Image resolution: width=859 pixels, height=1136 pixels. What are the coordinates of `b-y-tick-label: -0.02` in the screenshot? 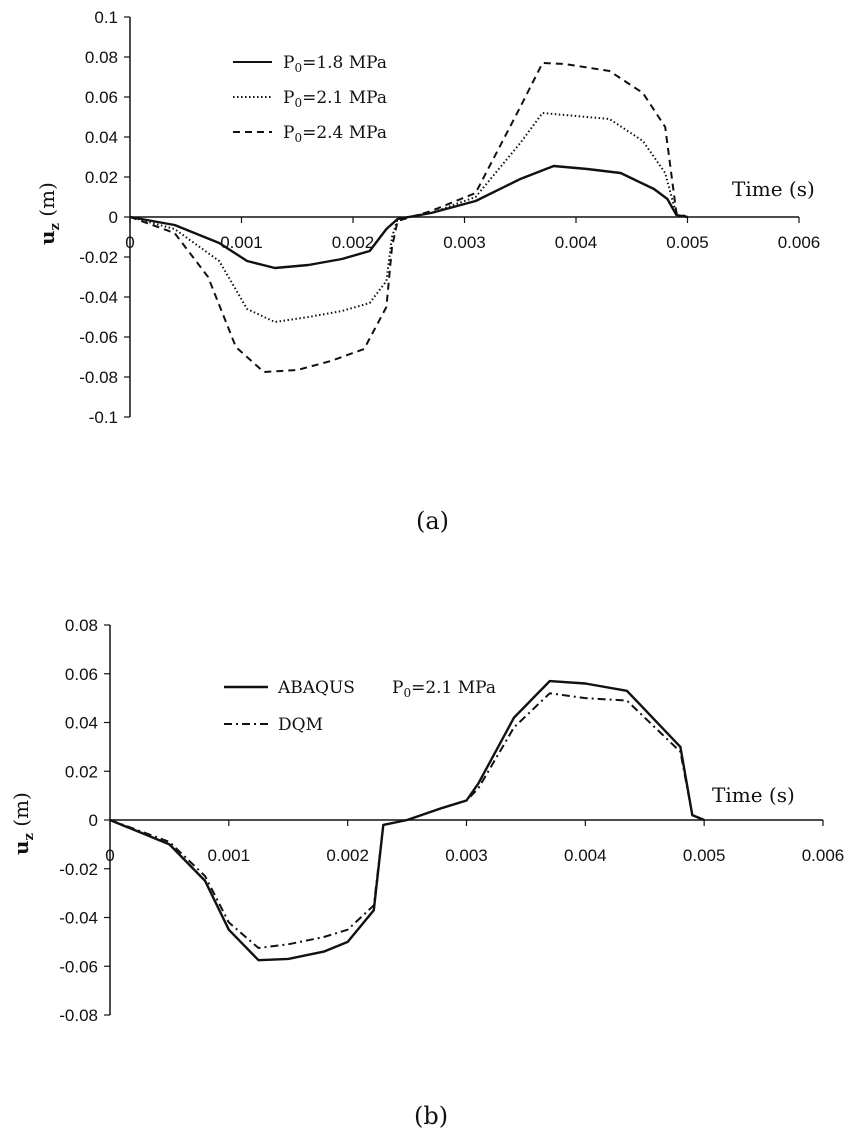 It's located at (78, 869).